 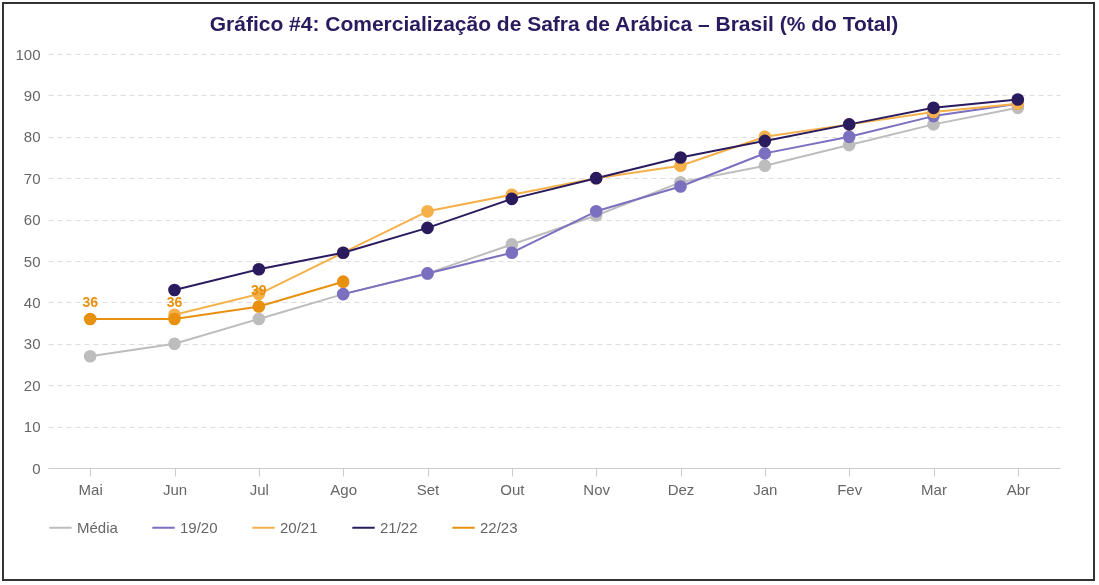 What do you see at coordinates (28, 54) in the screenshot?
I see `y-tick-label: 100` at bounding box center [28, 54].